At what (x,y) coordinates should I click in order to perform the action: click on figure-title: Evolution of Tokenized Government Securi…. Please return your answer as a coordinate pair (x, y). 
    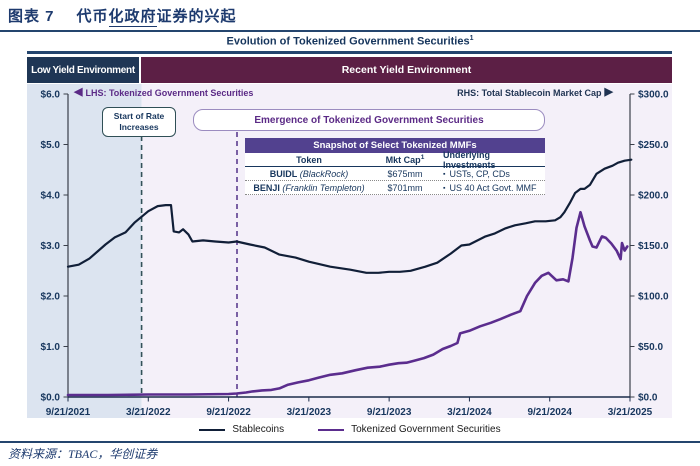
    Looking at the image, I should click on (350, 41).